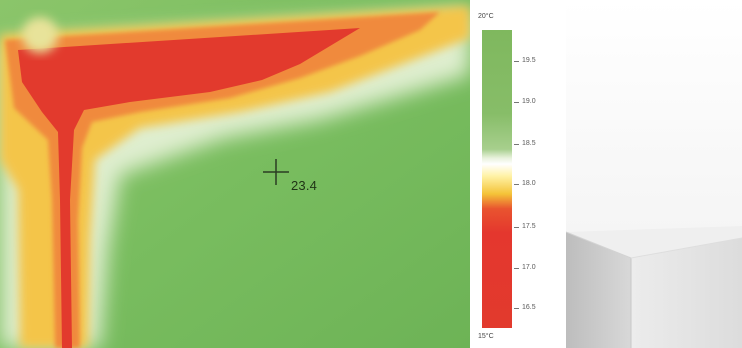 Image resolution: width=742 pixels, height=348 pixels. What do you see at coordinates (486, 16) in the screenshot?
I see `scale-max-label: 20°C` at bounding box center [486, 16].